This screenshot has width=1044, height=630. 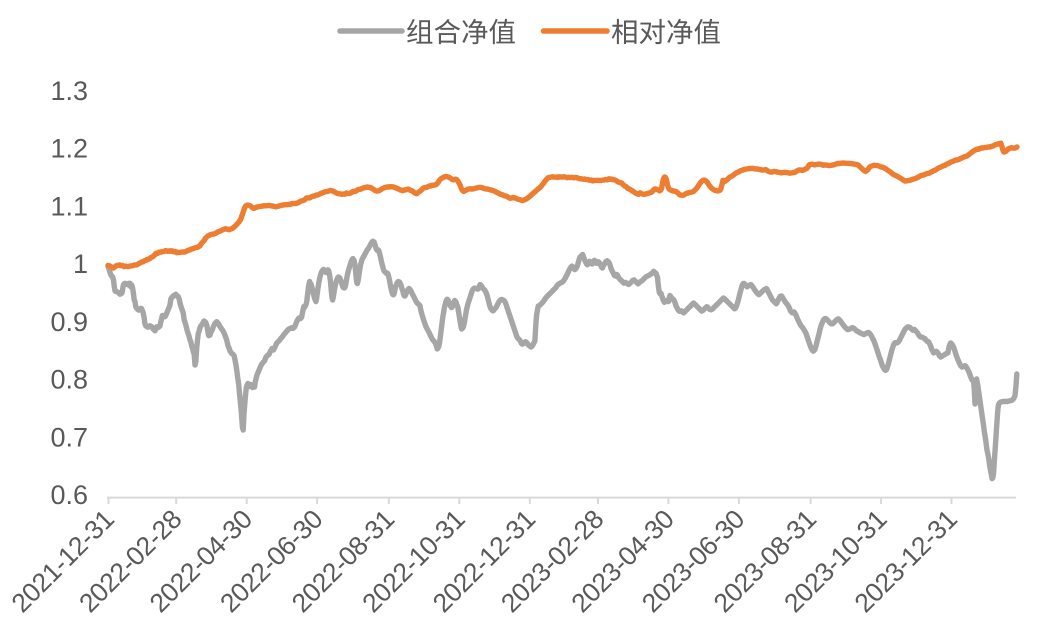 I want to click on svg-text: 0.9, so click(x=69, y=322).